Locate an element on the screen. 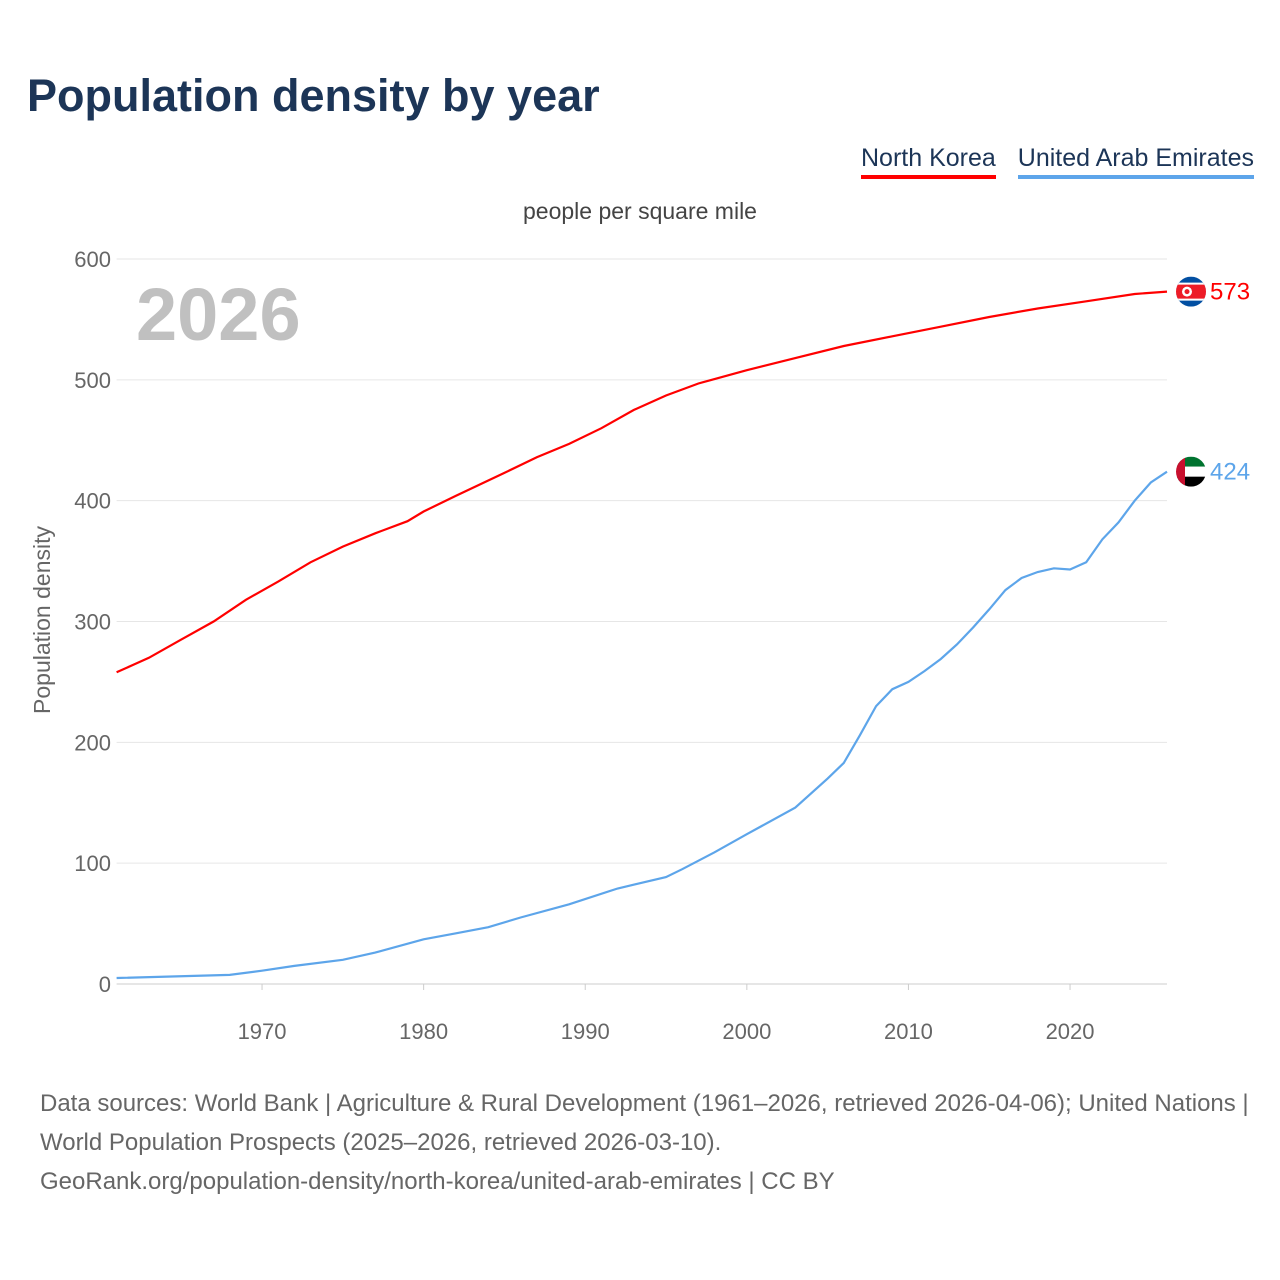  end-value-label: 573 is located at coordinates (1230, 292).